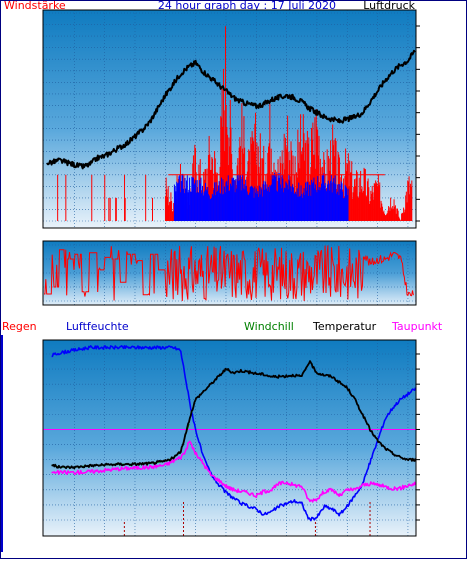 This screenshot has width=470, height=562. What do you see at coordinates (418, 123) in the screenshot?
I see `panel1-axes` at bounding box center [418, 123].